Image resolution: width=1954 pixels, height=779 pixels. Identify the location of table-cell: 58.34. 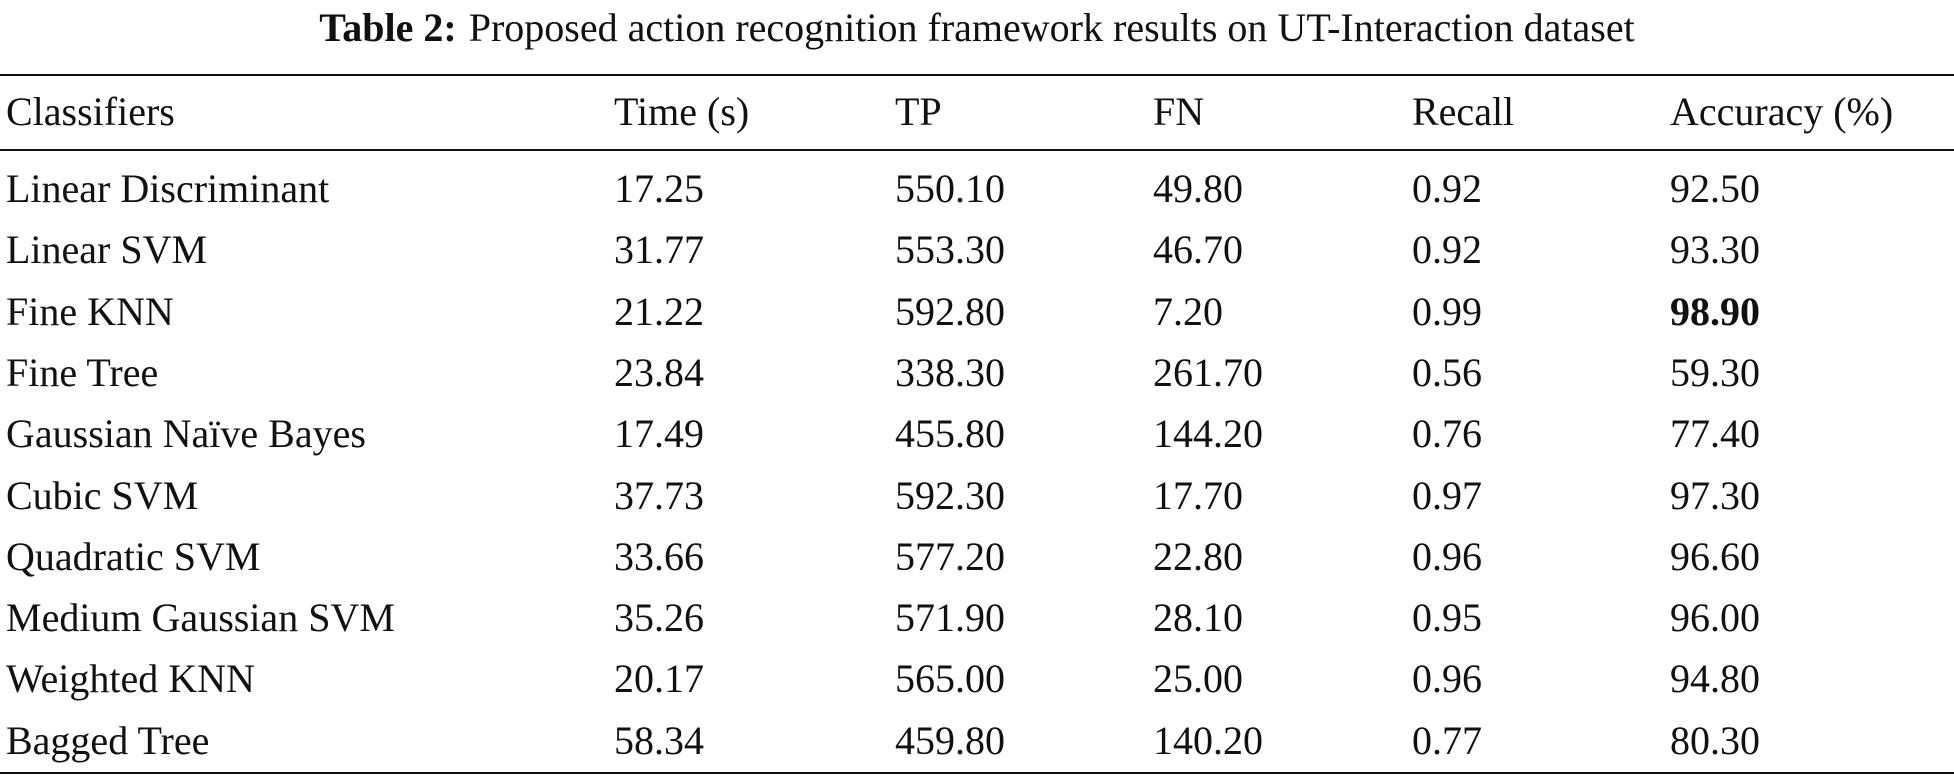
(659, 740).